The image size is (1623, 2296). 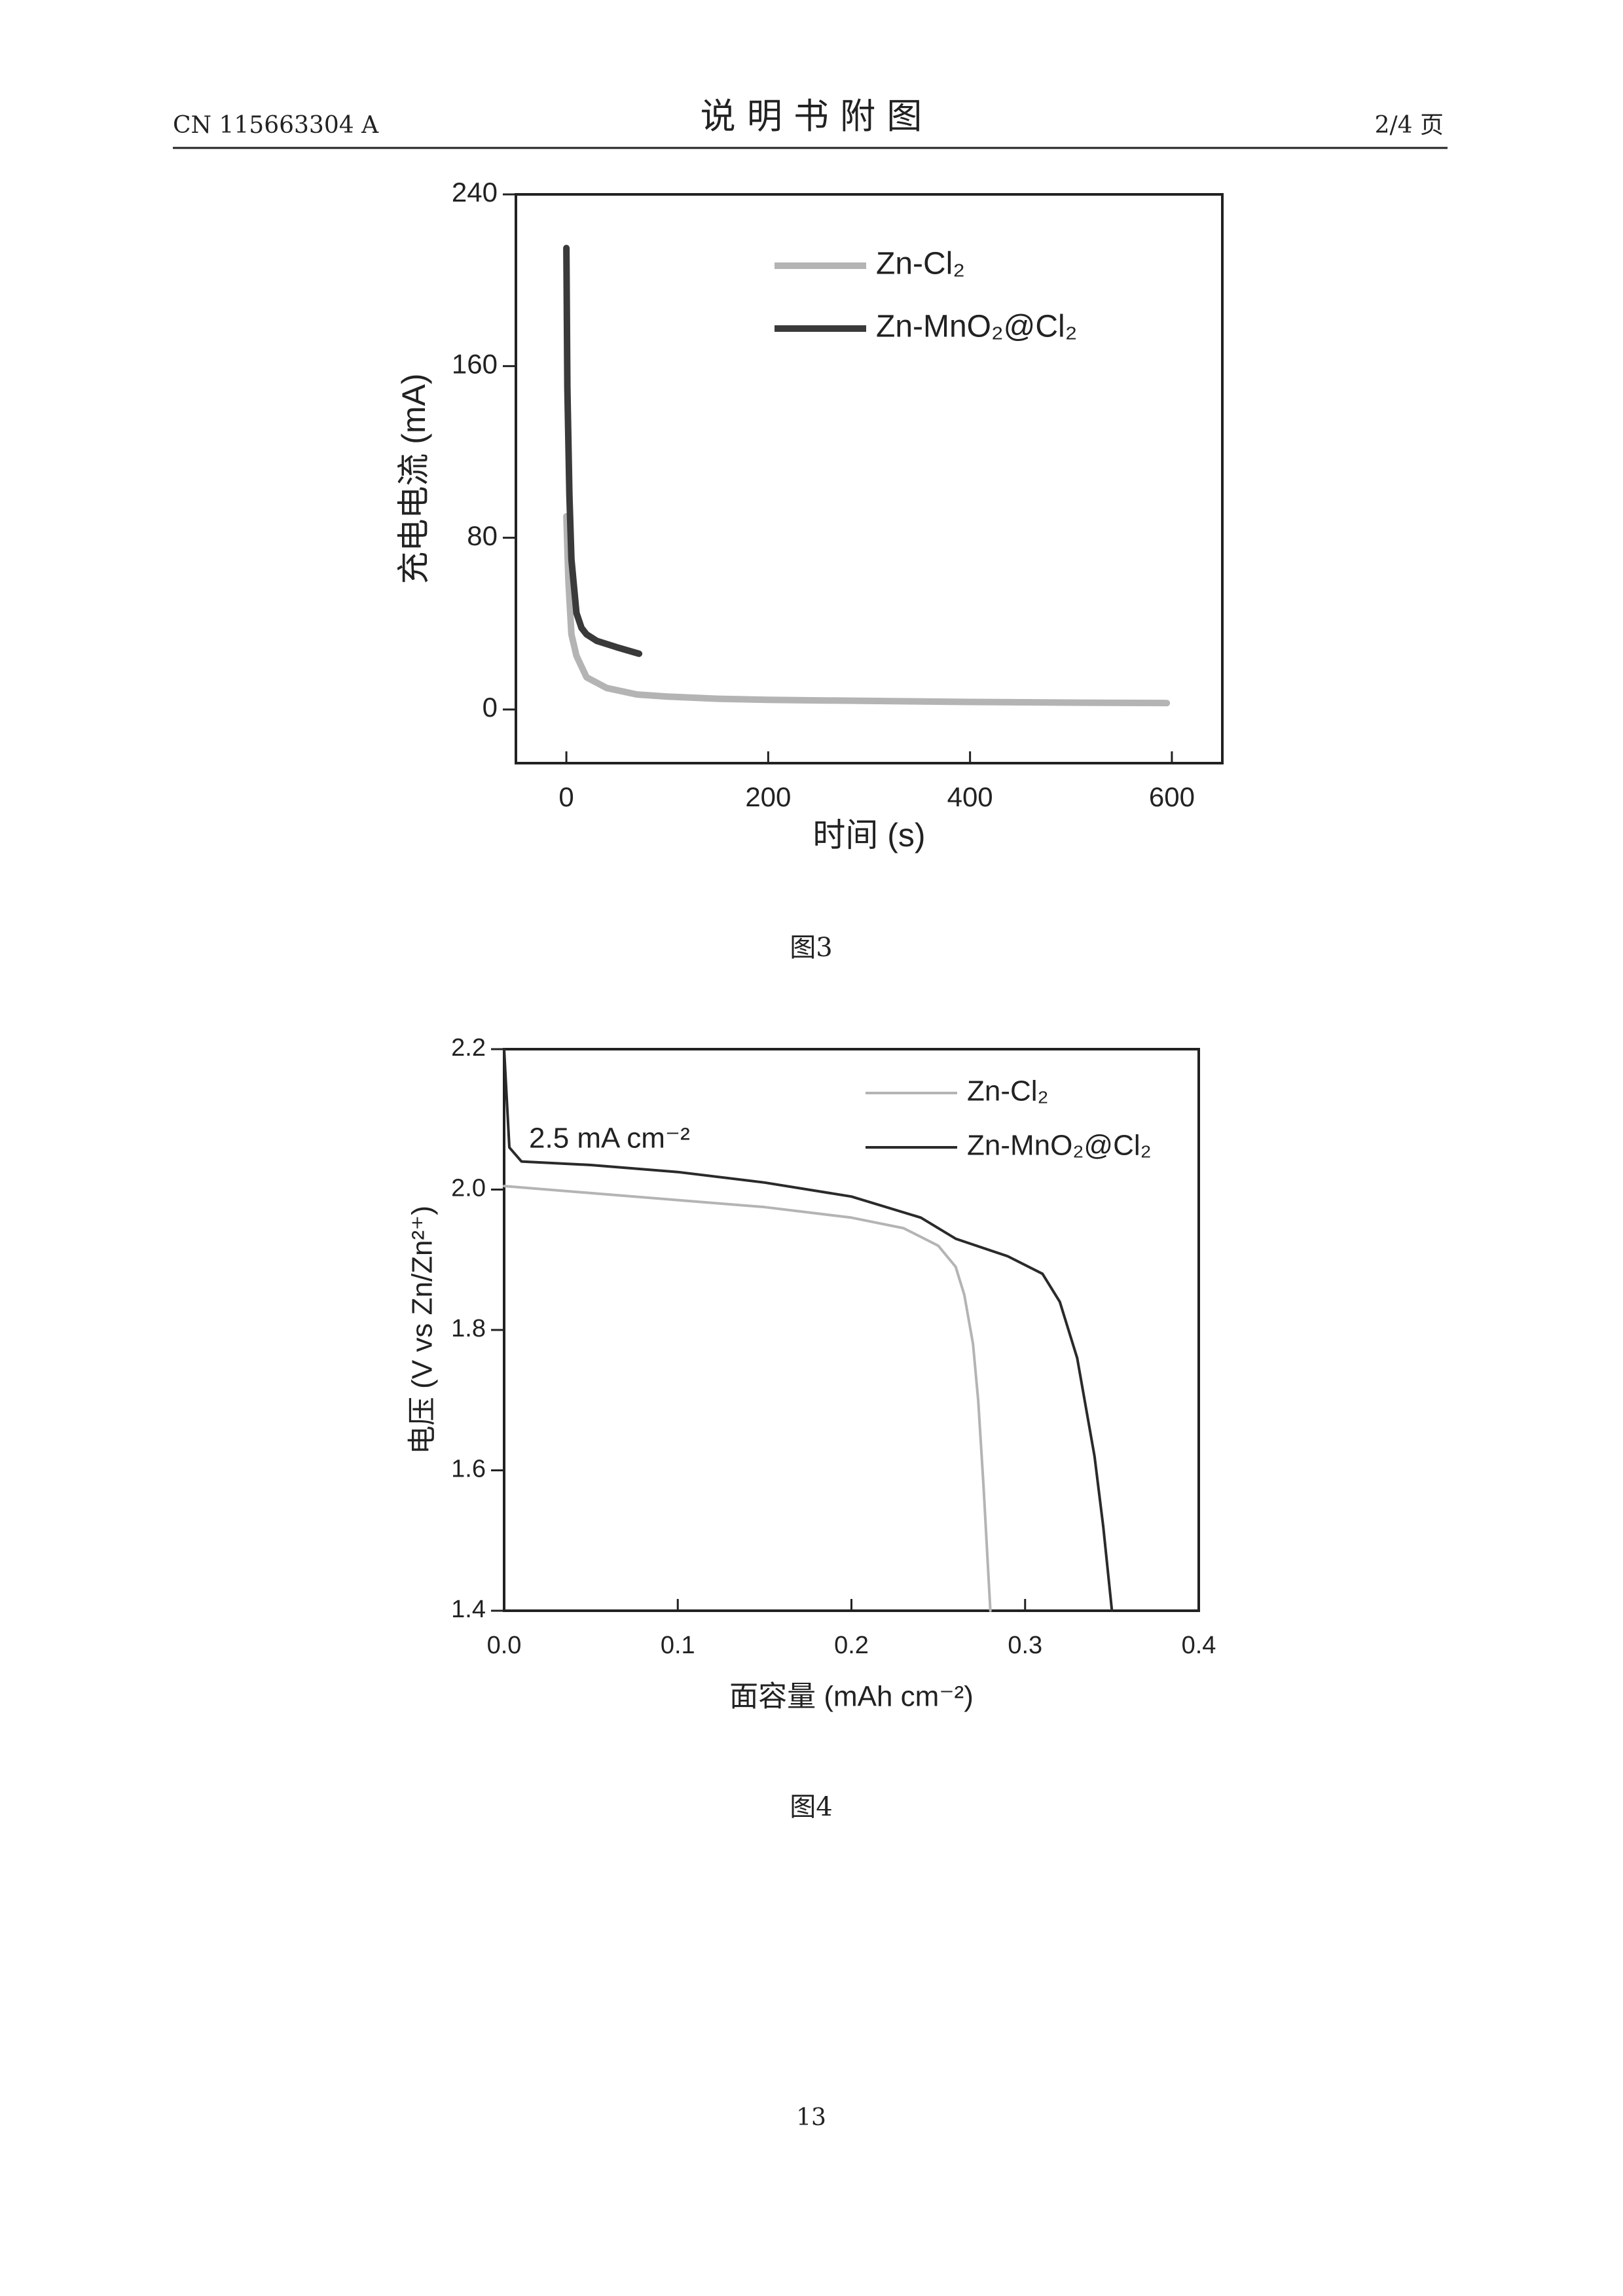 I want to click on x-tick-label: 0, so click(x=566, y=796).